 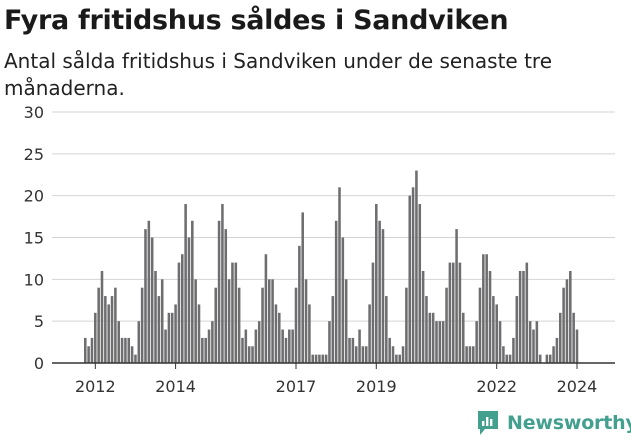 I want to click on y-tick-label: 20, so click(x=34, y=196).